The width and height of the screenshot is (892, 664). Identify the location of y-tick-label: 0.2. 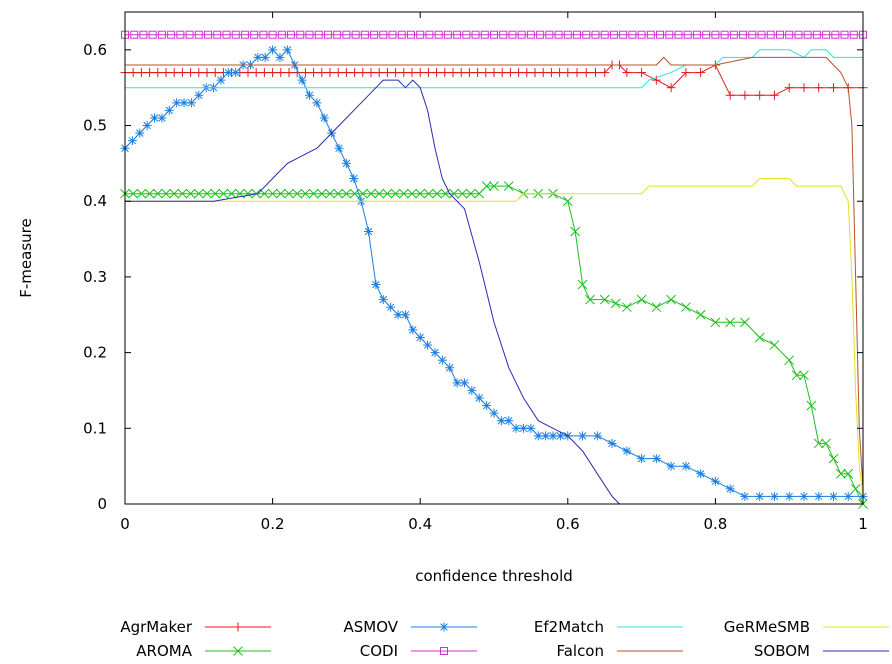
(95, 353).